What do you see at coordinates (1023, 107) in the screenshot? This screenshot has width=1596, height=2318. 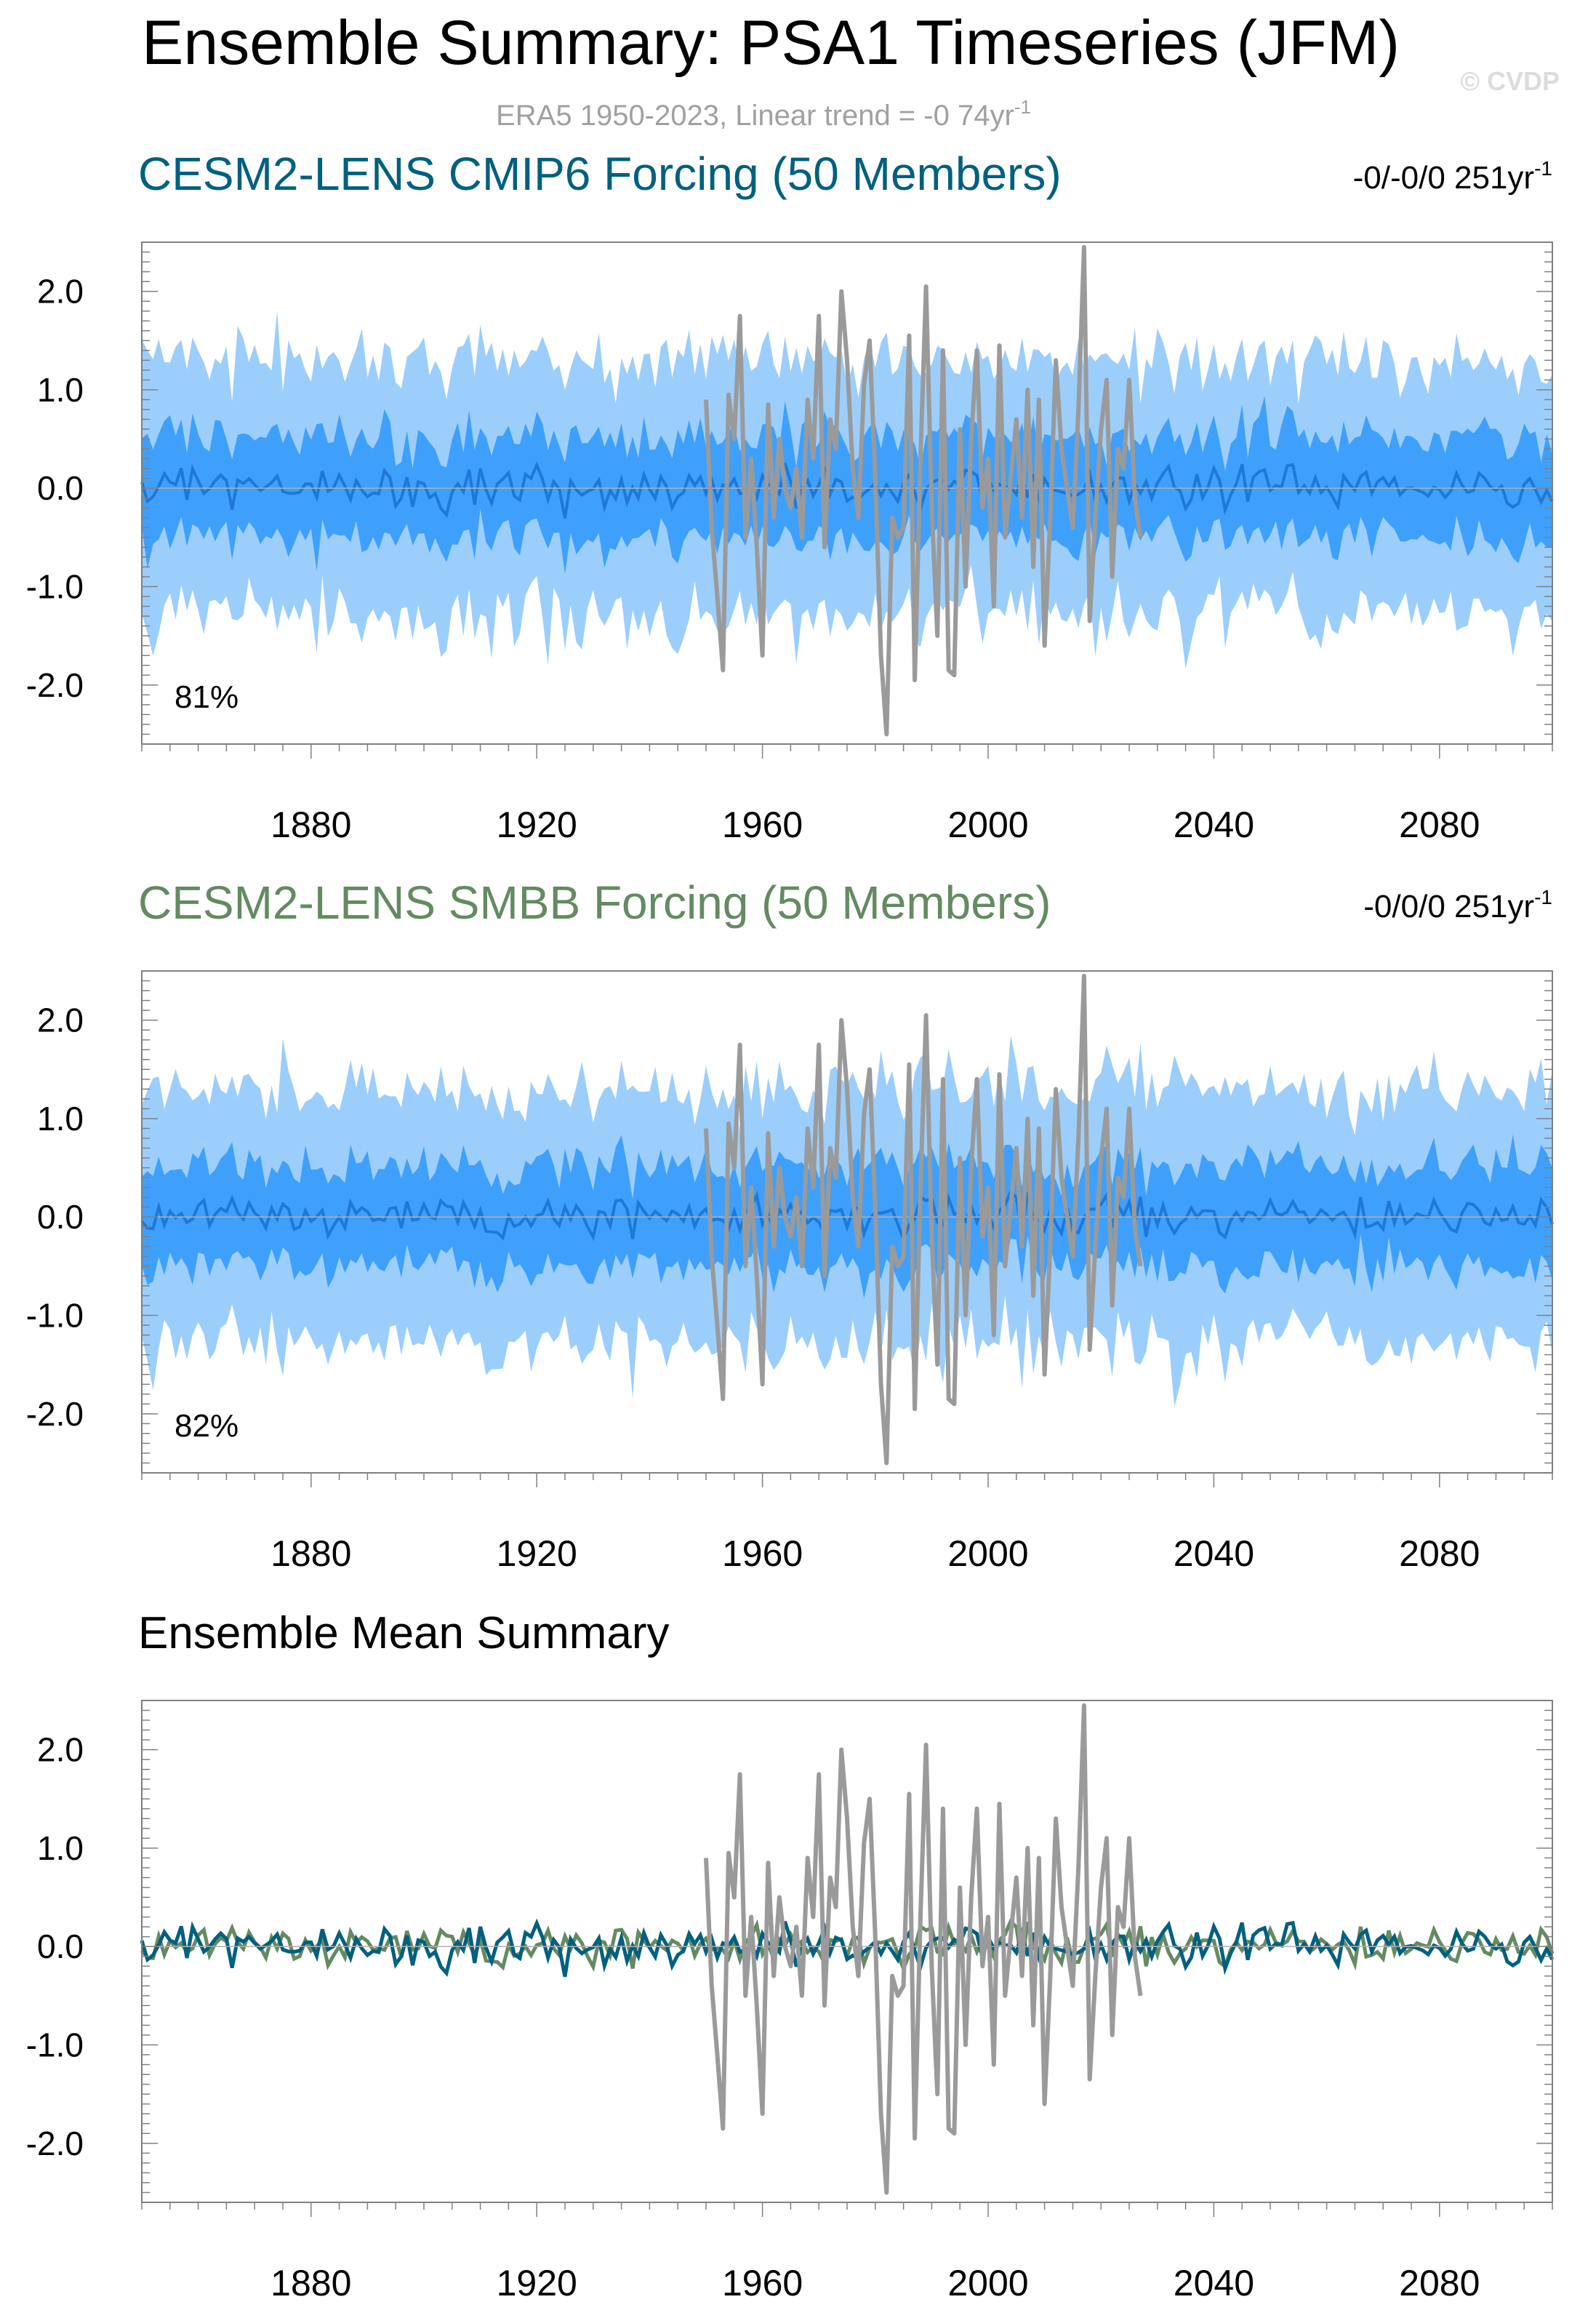 I see `obs-trend-unit-exponent: -1` at bounding box center [1023, 107].